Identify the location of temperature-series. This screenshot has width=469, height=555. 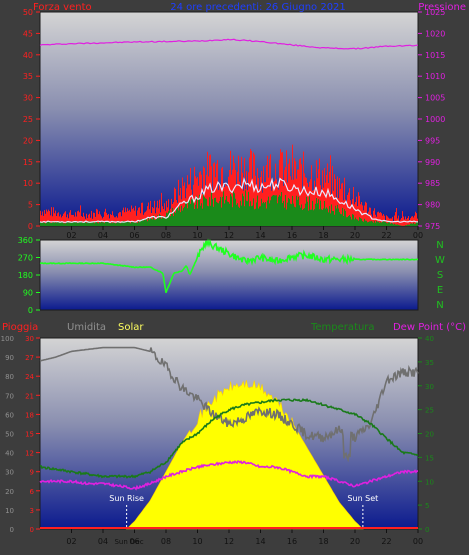
(229, 438).